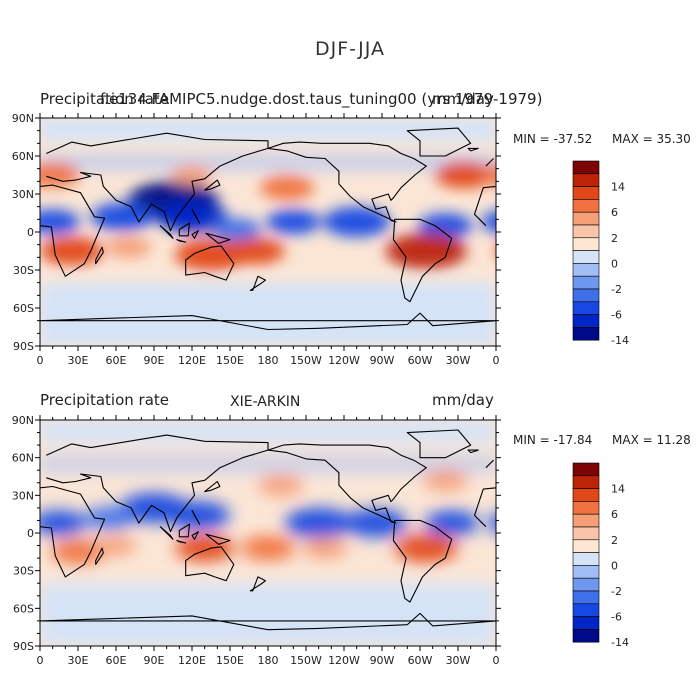 This screenshot has width=700, height=700. Describe the element at coordinates (620, 340) in the screenshot. I see `top-colorbar-label-6: -14` at that location.